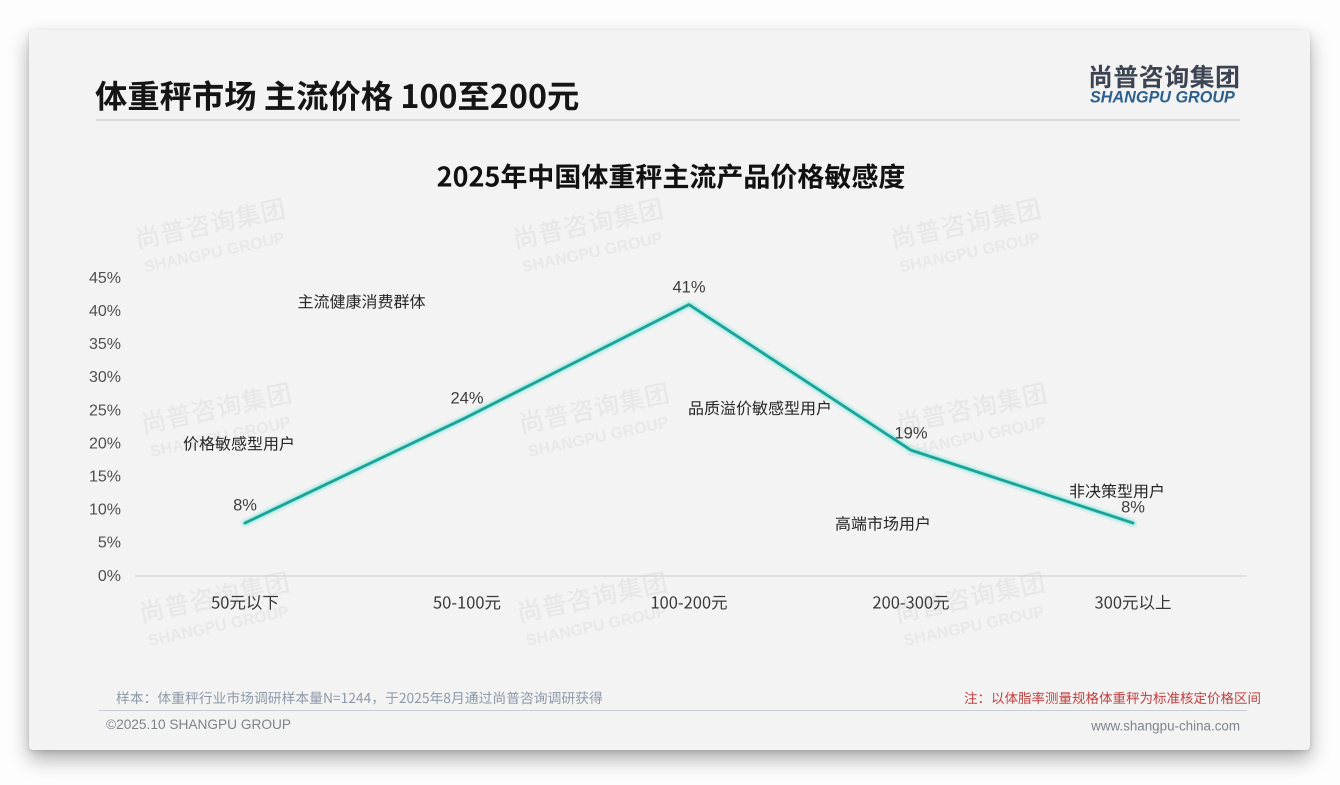  What do you see at coordinates (109, 543) in the screenshot?
I see `svg-text: 5%` at bounding box center [109, 543].